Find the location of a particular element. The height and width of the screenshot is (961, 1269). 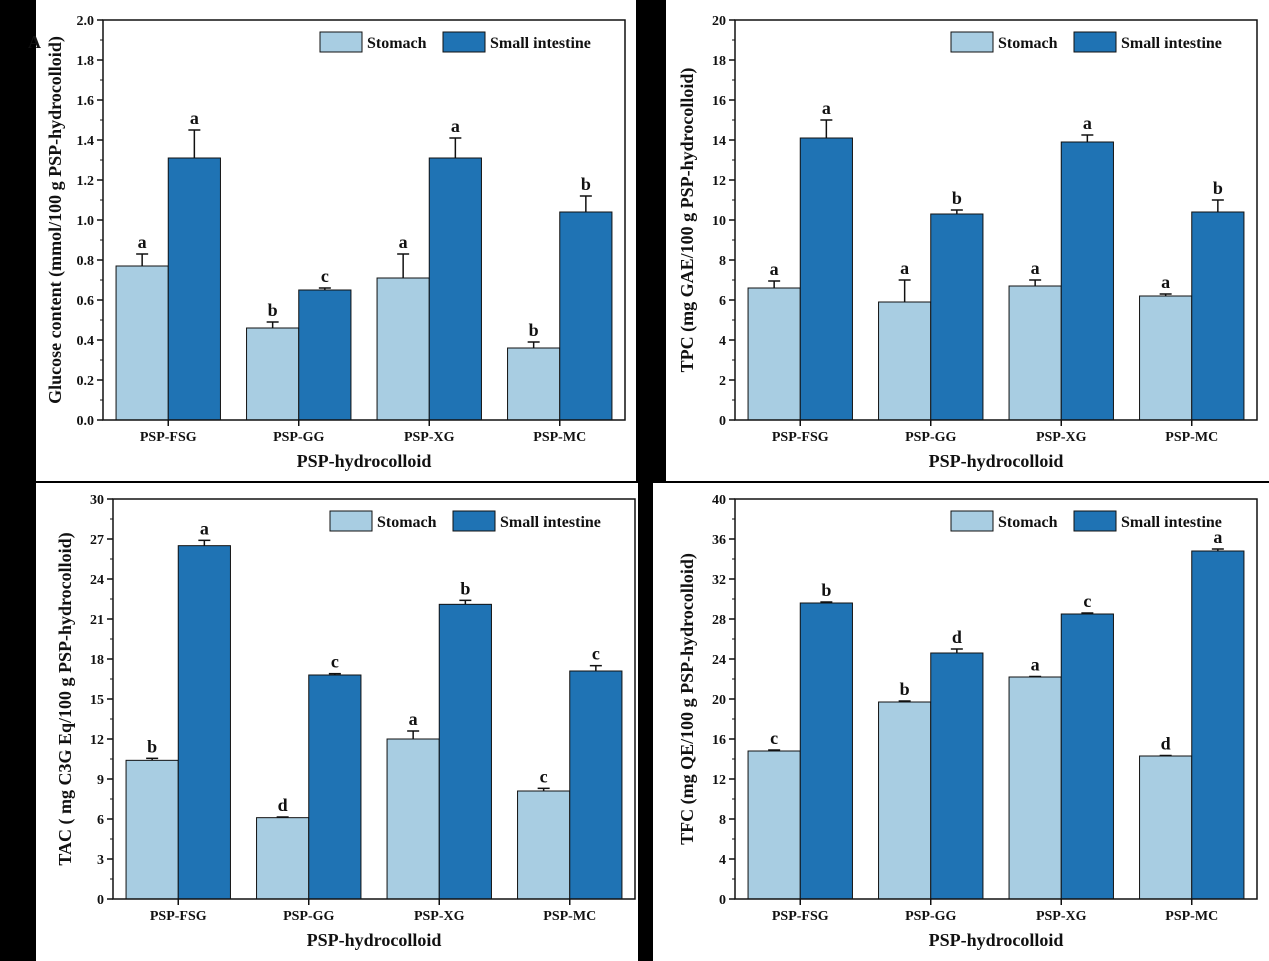

y-tick-label: 1.4 is located at coordinates (86, 141).